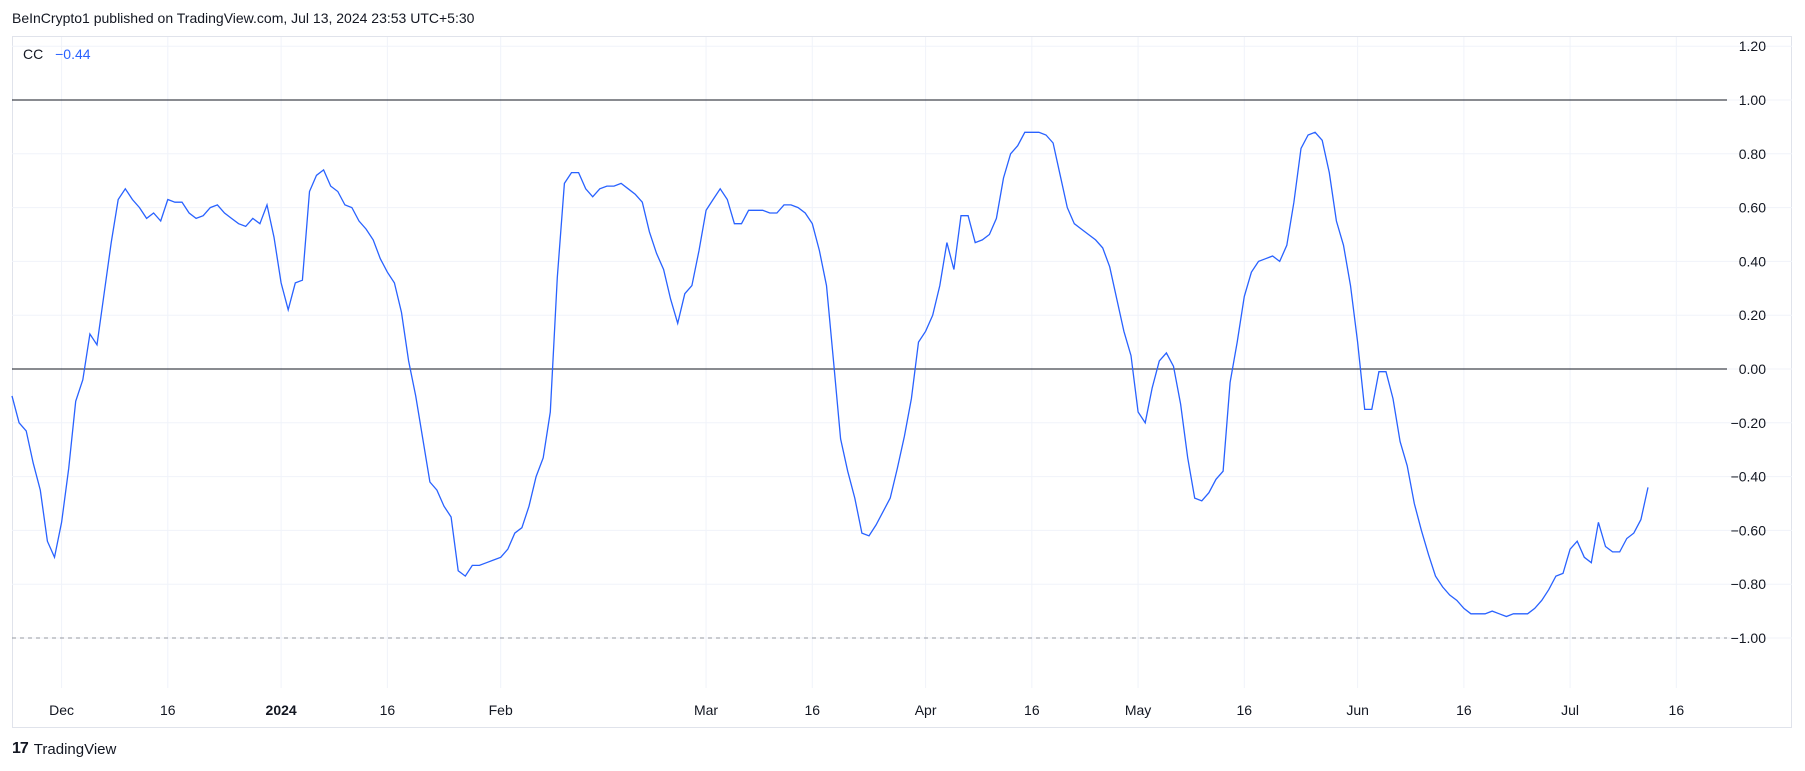 This screenshot has width=1805, height=771. What do you see at coordinates (1749, 638) in the screenshot?
I see `y-tick-label: −1.00` at bounding box center [1749, 638].